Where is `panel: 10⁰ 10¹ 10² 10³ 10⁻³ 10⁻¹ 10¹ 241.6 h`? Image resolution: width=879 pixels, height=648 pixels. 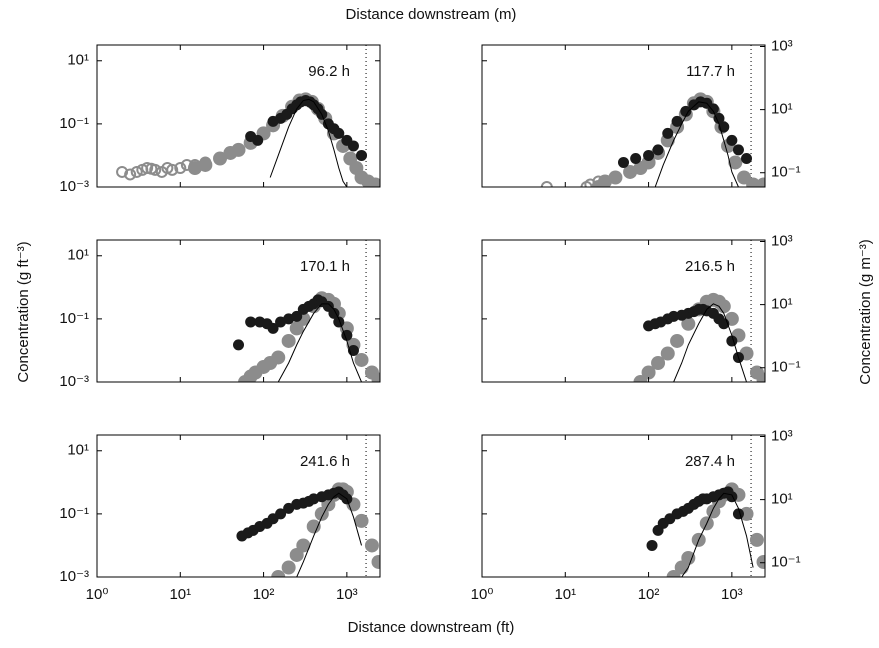
panel: 10⁰ 10¹ 10² 10³ 10⁻³ 10⁻¹ 10¹ 241.6 h is located at coordinates (220, 518).